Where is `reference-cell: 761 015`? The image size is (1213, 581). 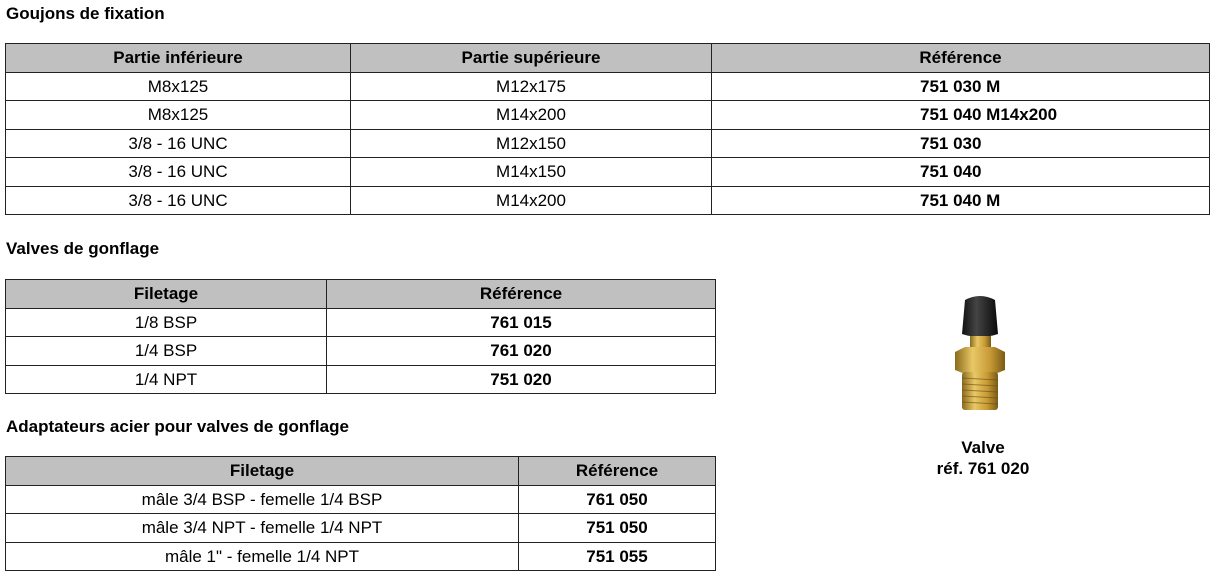
reference-cell: 761 015 is located at coordinates (521, 322).